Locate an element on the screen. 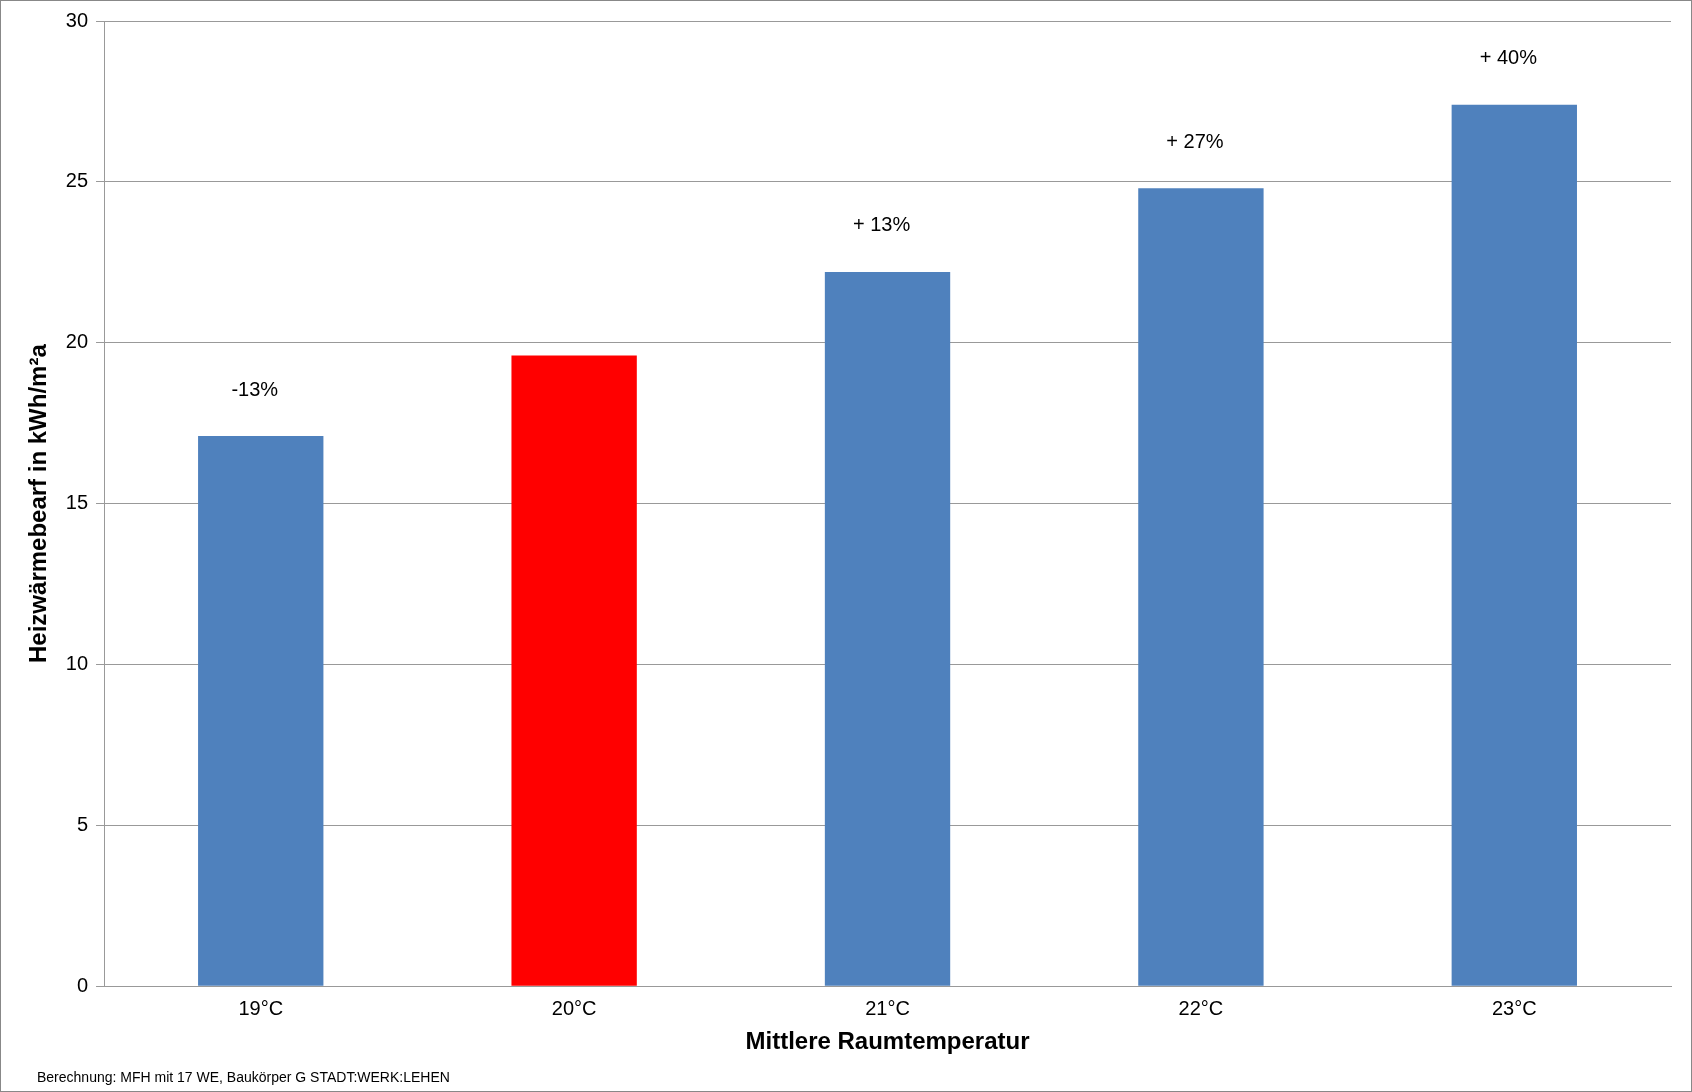 The width and height of the screenshot is (1692, 1092). y-tick-label: 15 is located at coordinates (77, 502).